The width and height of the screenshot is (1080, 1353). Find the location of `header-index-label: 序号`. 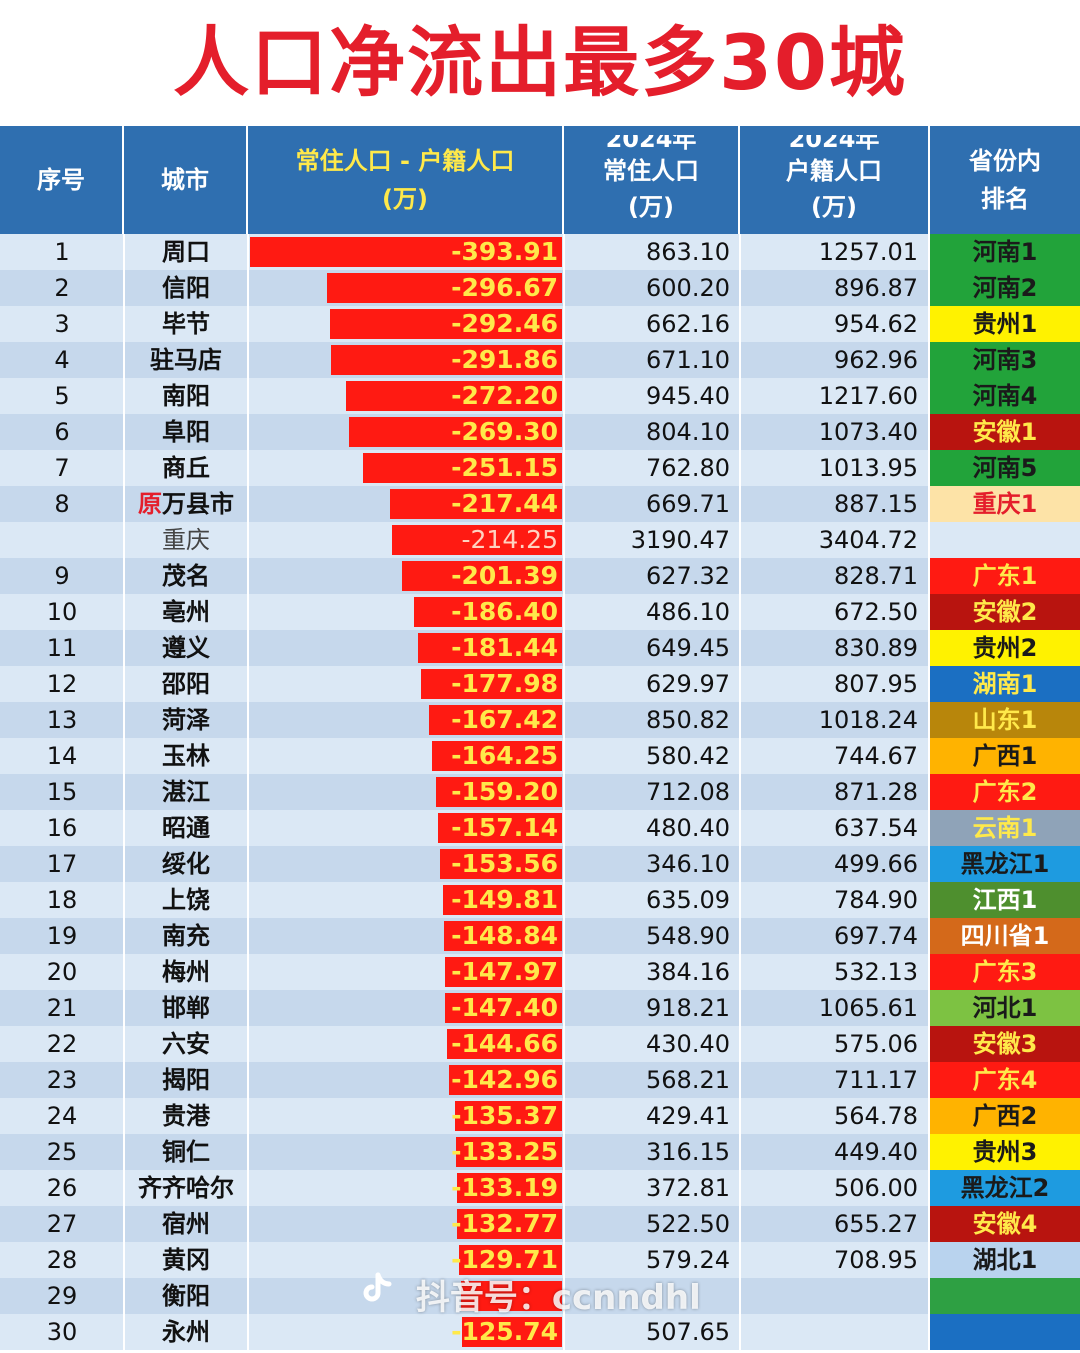

header-index-label: 序号 is located at coordinates (61, 180).